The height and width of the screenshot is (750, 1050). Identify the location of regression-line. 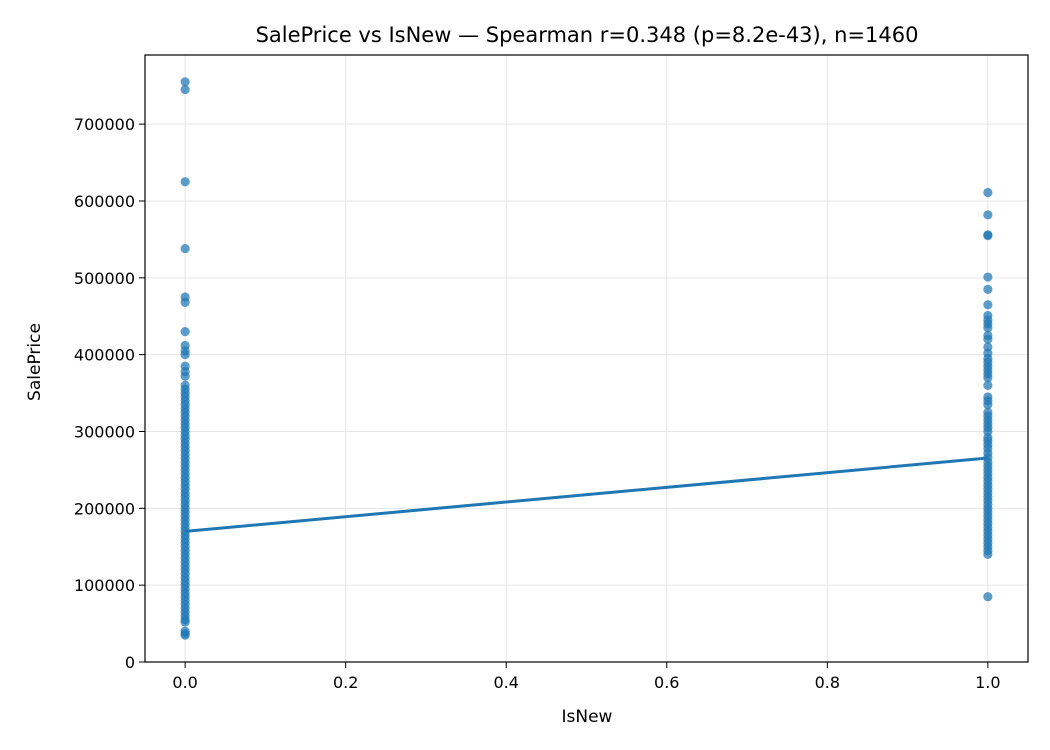
(586, 494).